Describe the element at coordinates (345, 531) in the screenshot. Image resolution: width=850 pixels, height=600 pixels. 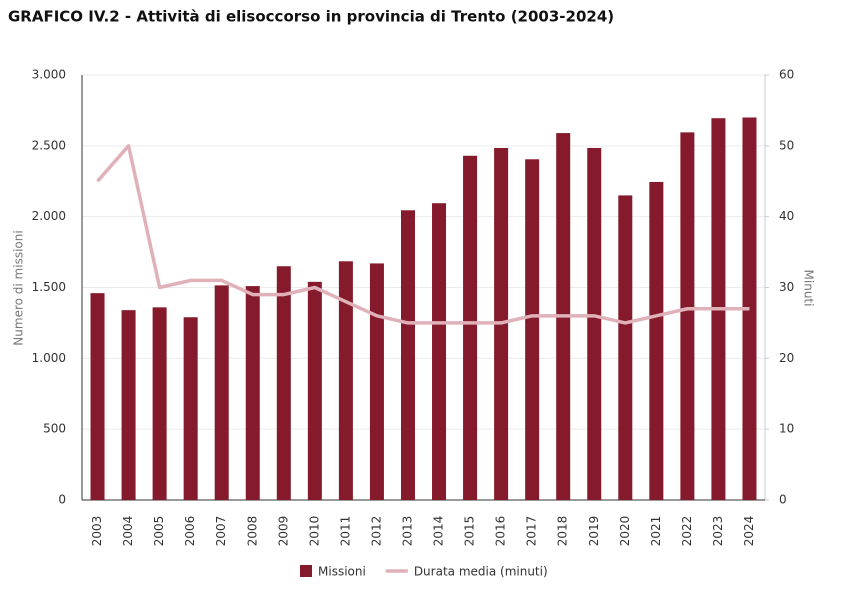
I see `x-tick-label: 2011` at that location.